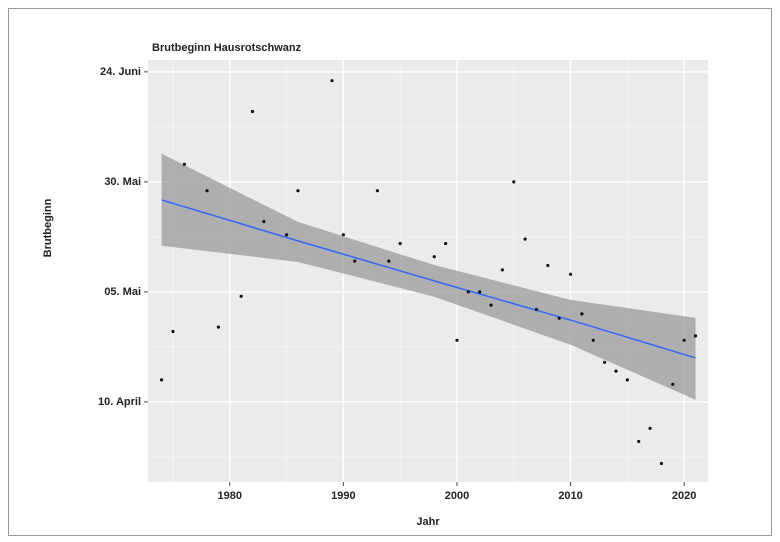 This screenshot has width=780, height=542. Describe the element at coordinates (227, 48) in the screenshot. I see `chart-title: Brutbeginn Hausrotschwanz` at that location.